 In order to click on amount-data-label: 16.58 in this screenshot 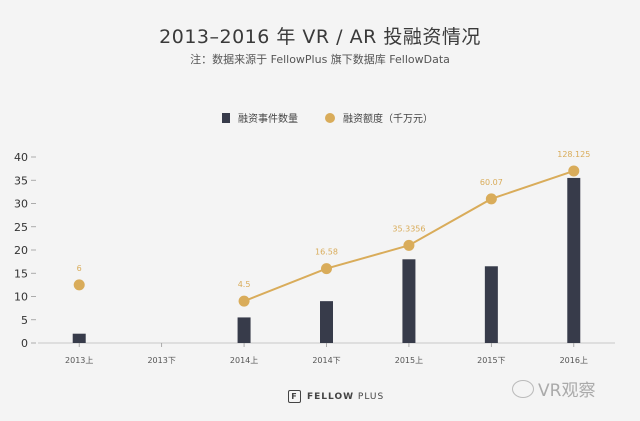, I will do `click(326, 252)`.